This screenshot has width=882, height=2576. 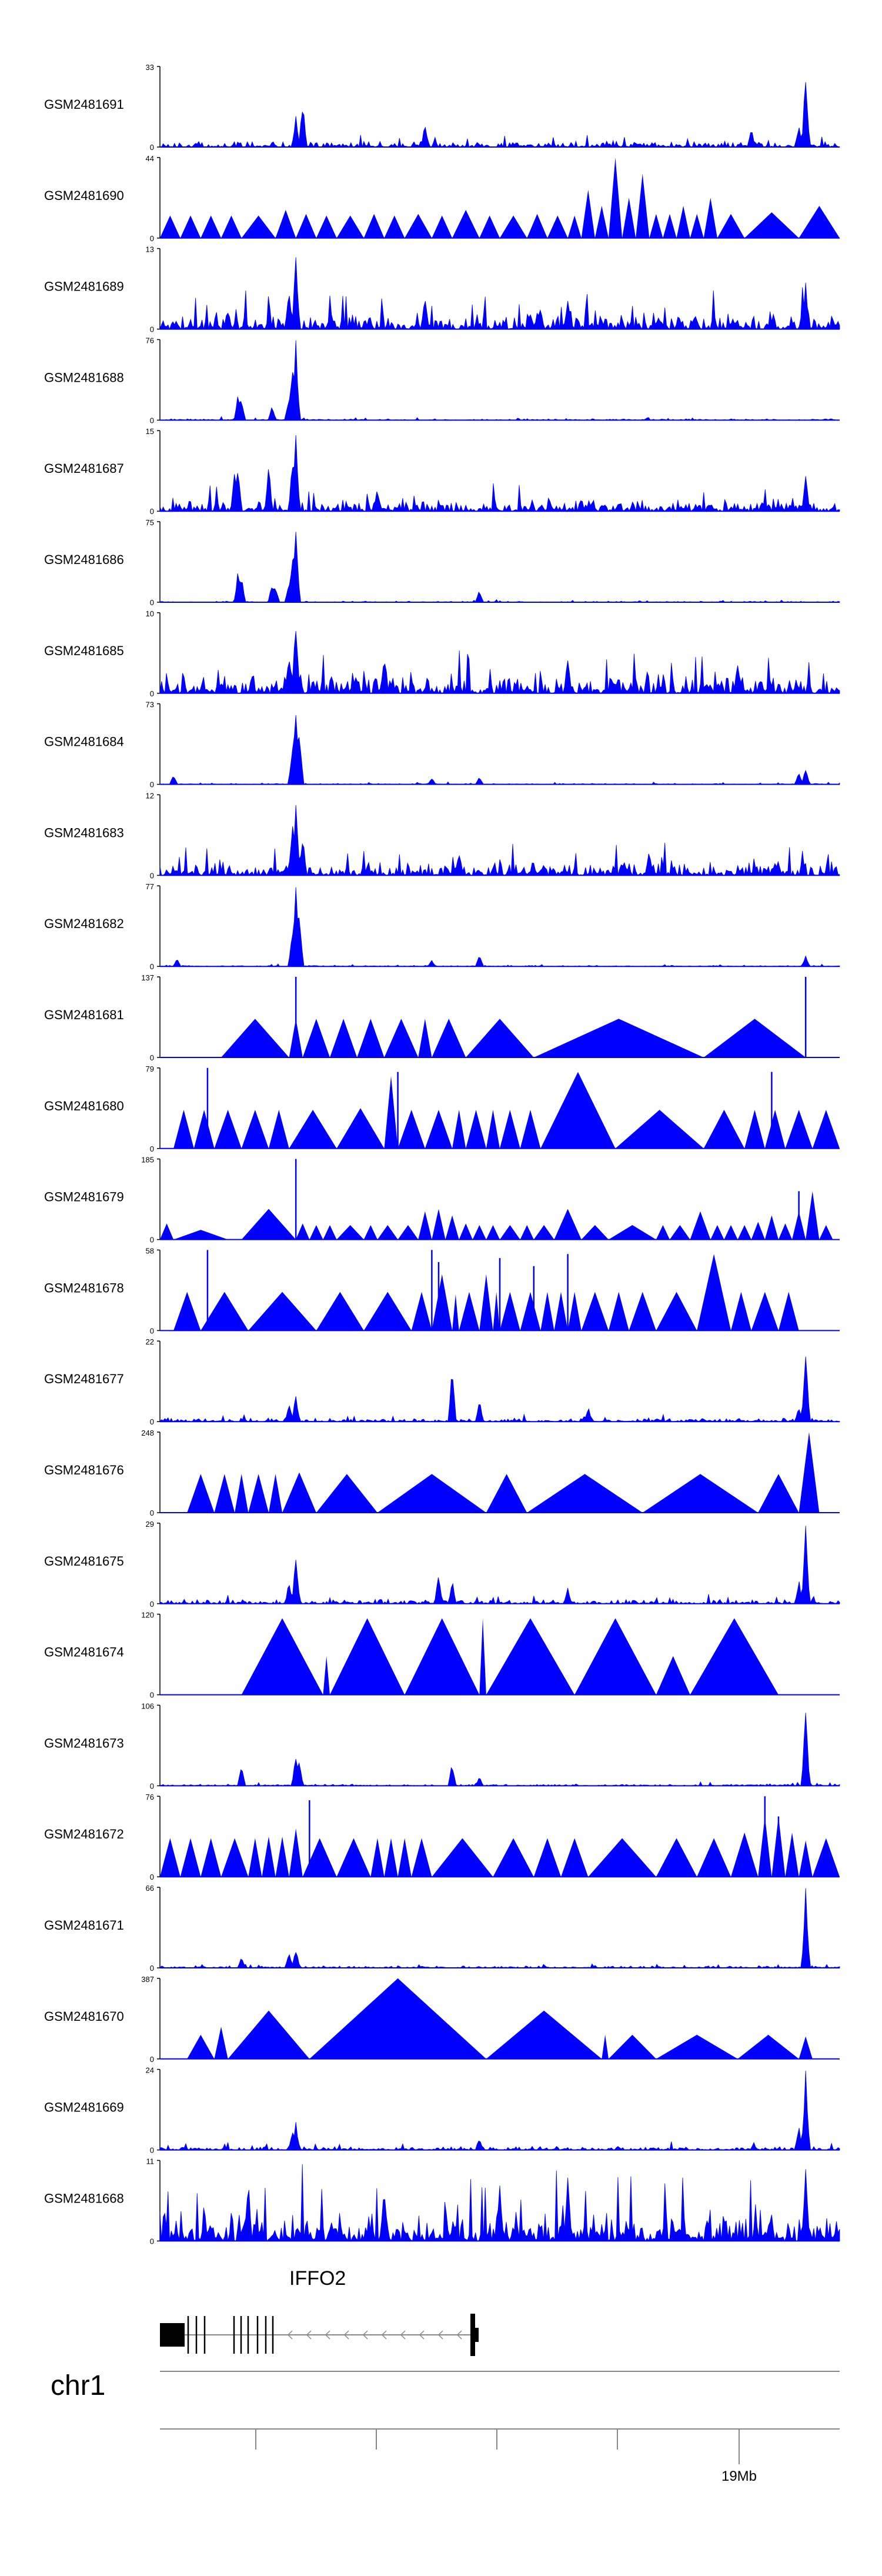 I want to click on y-max-label: 58, so click(x=150, y=1250).